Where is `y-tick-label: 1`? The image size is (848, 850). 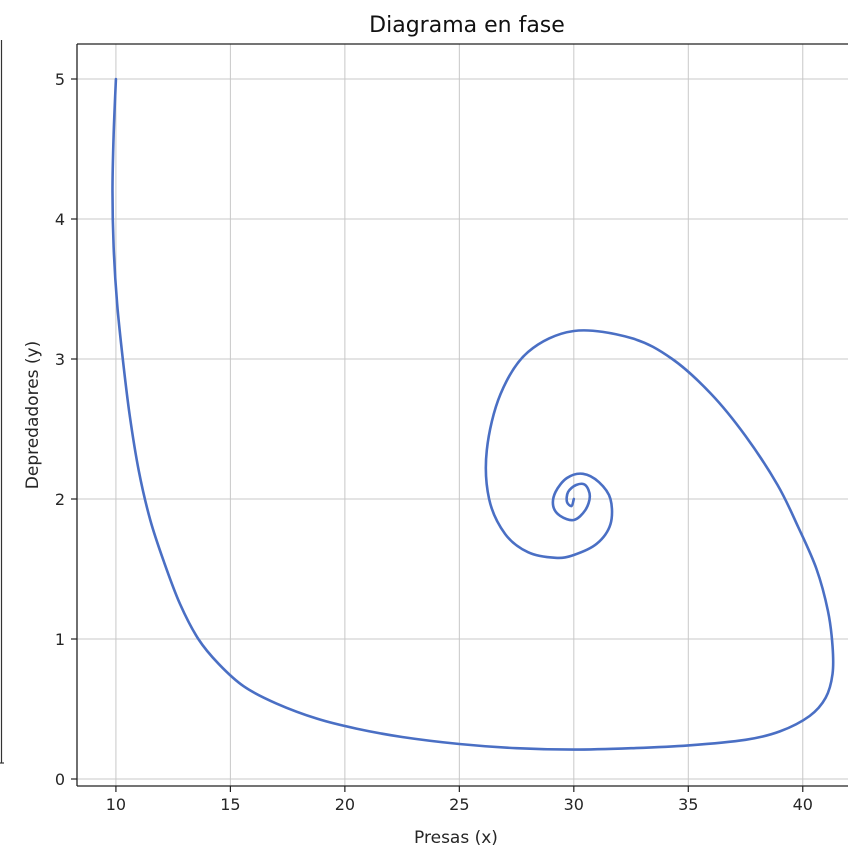 y-tick-label: 1 is located at coordinates (60, 639).